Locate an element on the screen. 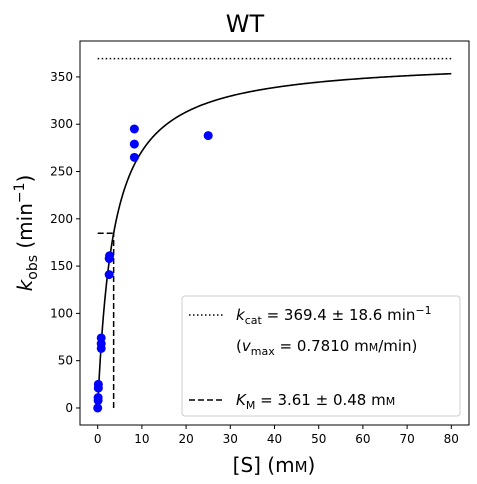 The height and width of the screenshot is (484, 477). x-tick-label: 70 is located at coordinates (406, 439).